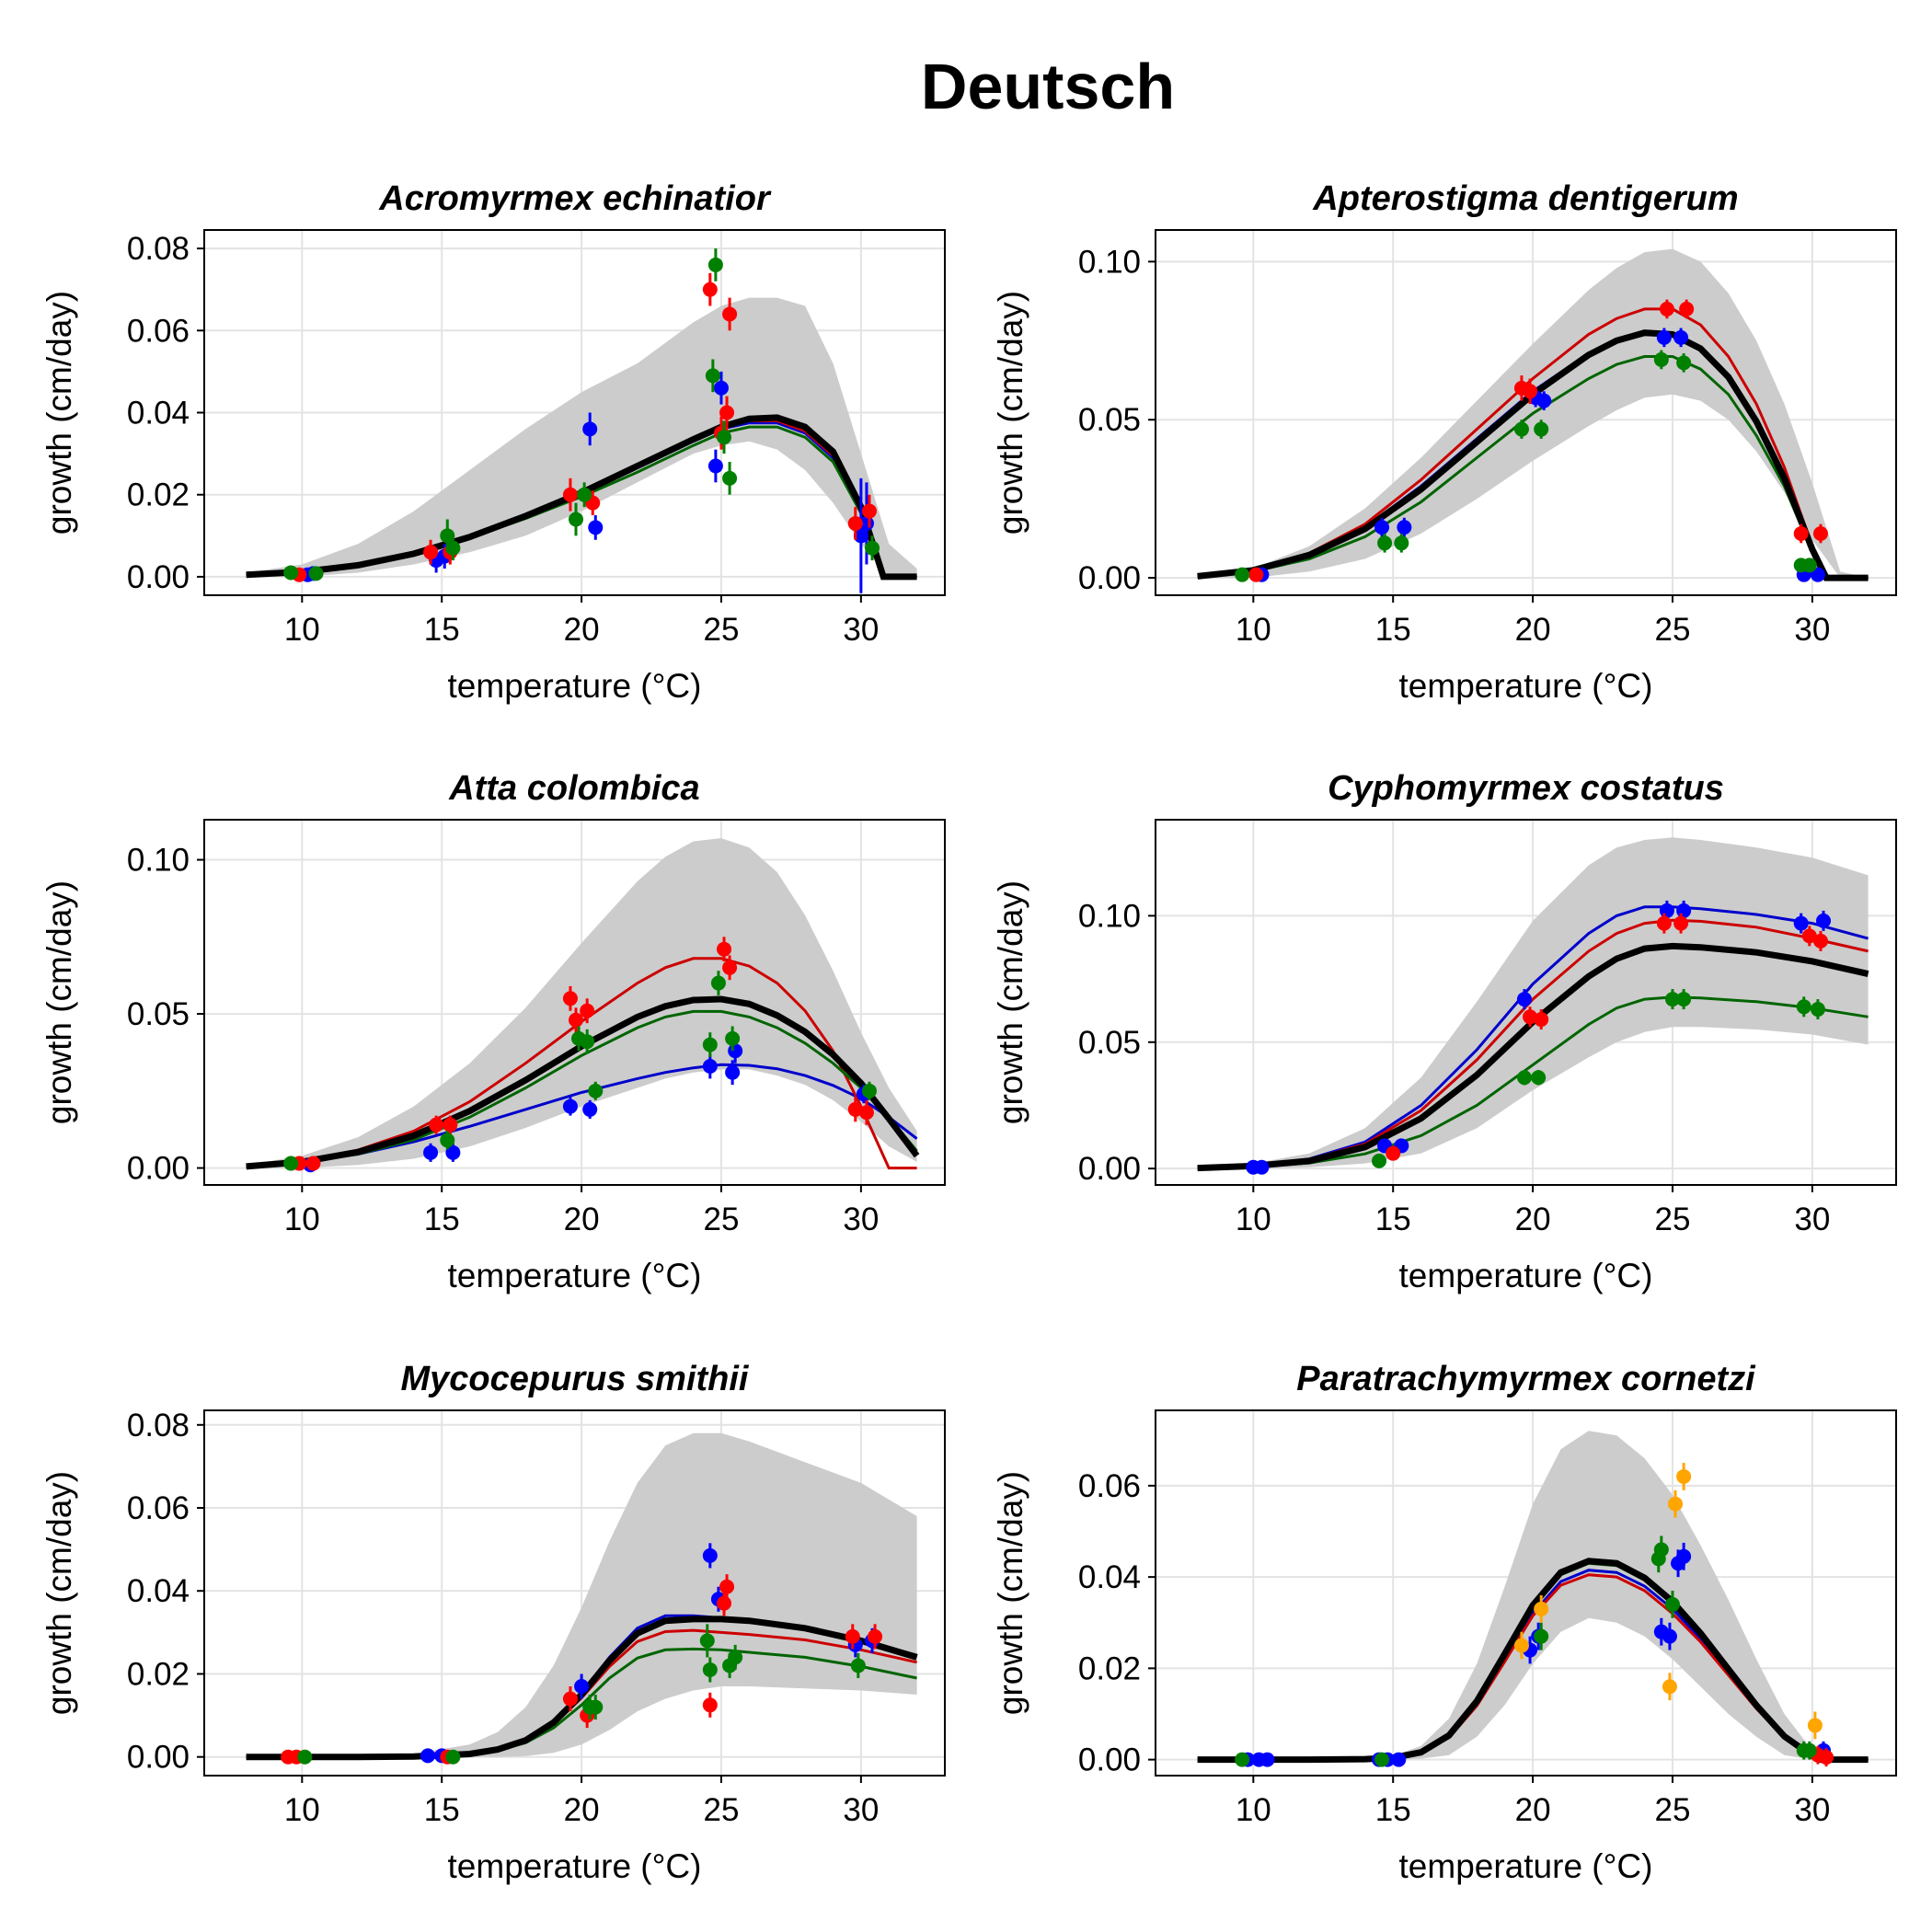  What do you see at coordinates (575, 1379) in the screenshot?
I see `panel-title: Mycocepurus smithii` at bounding box center [575, 1379].